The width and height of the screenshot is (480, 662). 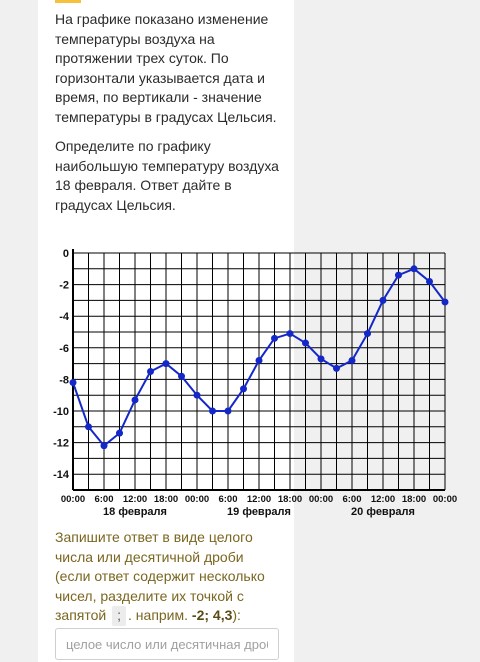 I want to click on y-tick-label: -6, so click(x=64, y=349).